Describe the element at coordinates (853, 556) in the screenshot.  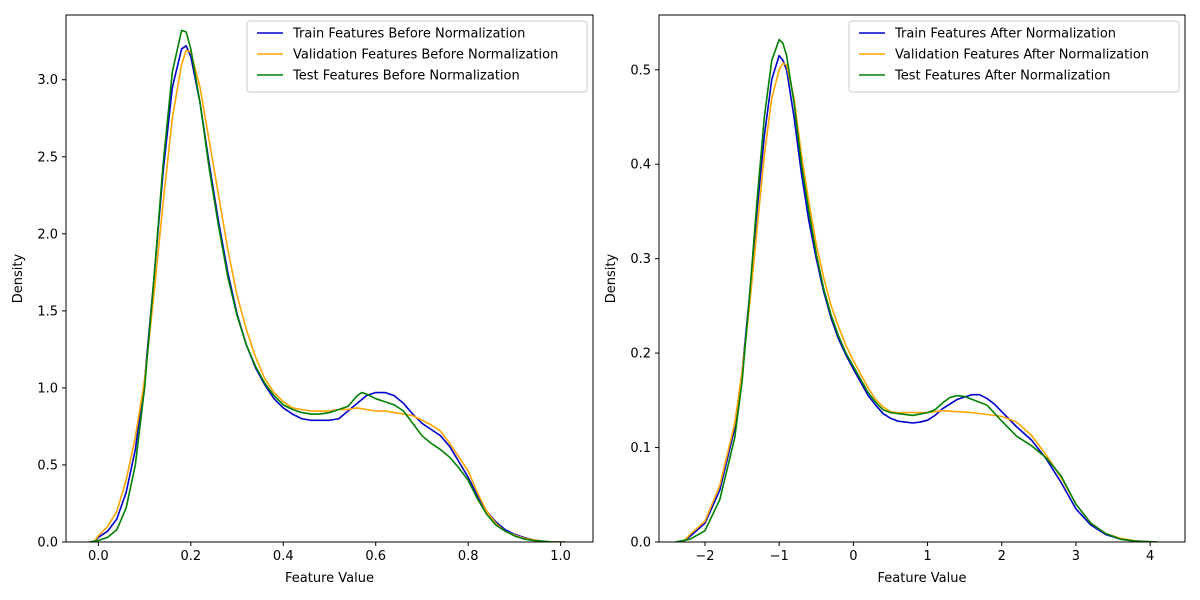
I see `x-tick-label: 0` at that location.